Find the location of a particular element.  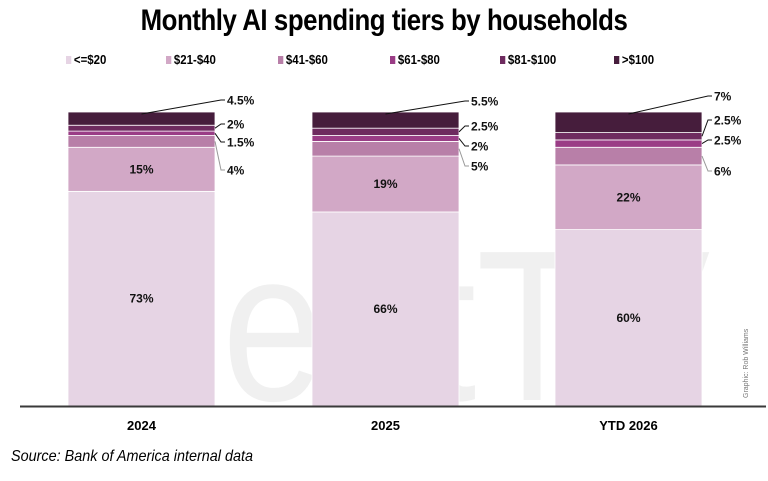

graphic-credit: Graphic: Rob Williams is located at coordinates (746, 363).